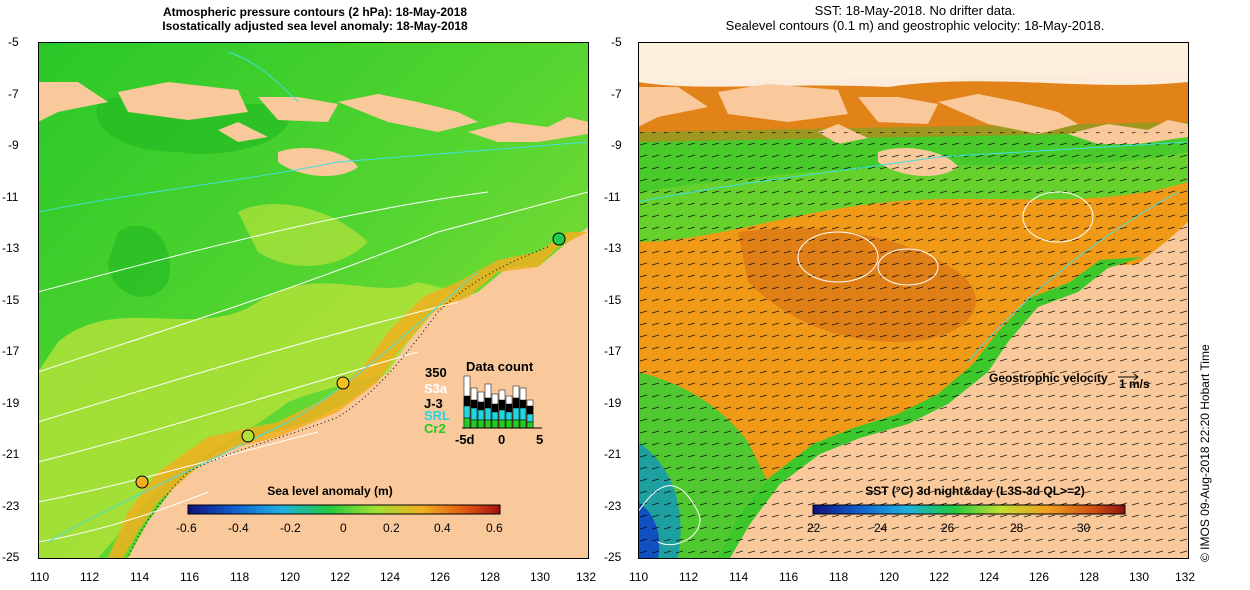 This screenshot has height=590, width=1250. Describe the element at coordinates (11, 557) in the screenshot. I see `left-y-tick: -25` at that location.